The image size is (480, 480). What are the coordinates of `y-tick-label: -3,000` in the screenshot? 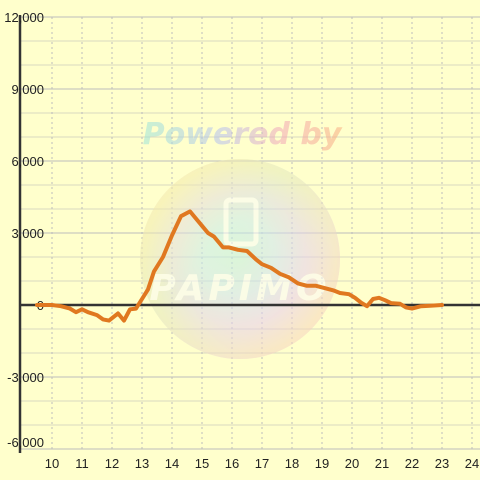 It's located at (25, 377).